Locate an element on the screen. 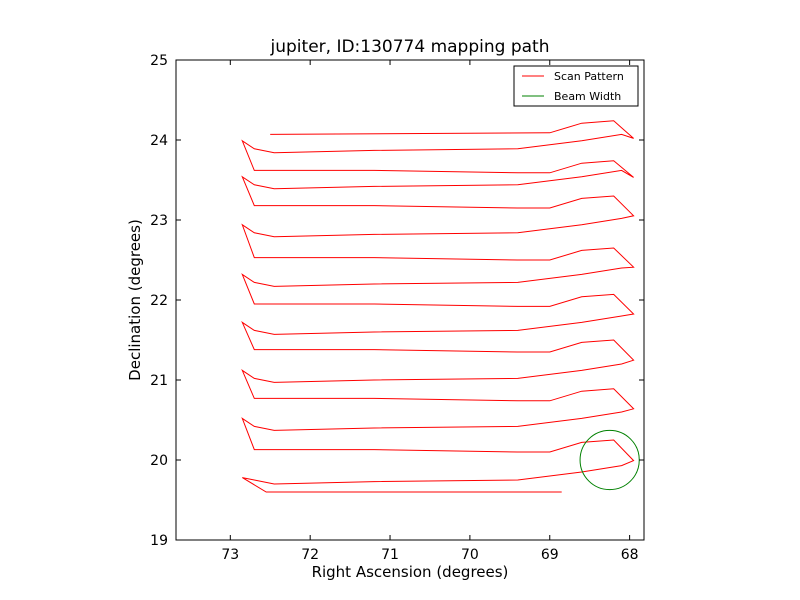 The height and width of the screenshot is (600, 800). y-tick-label: 23 is located at coordinates (159, 221).